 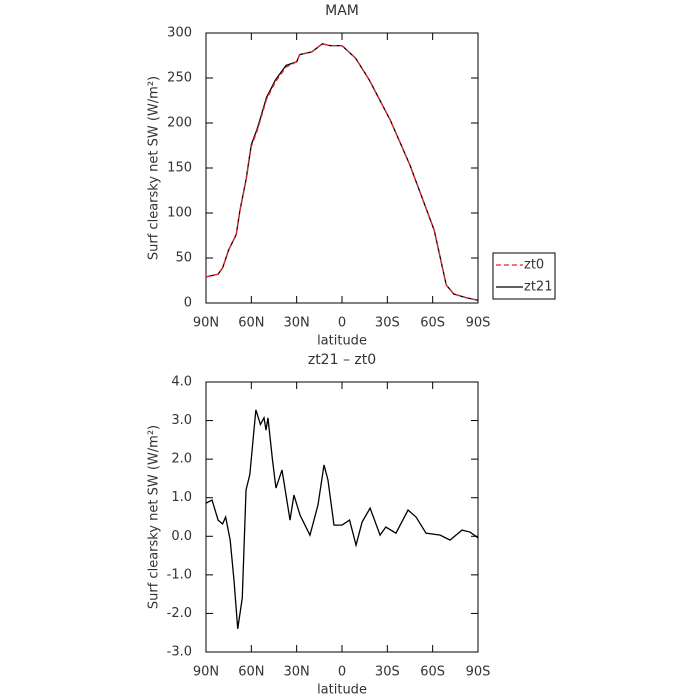 What do you see at coordinates (524, 276) in the screenshot?
I see `legend-box` at bounding box center [524, 276].